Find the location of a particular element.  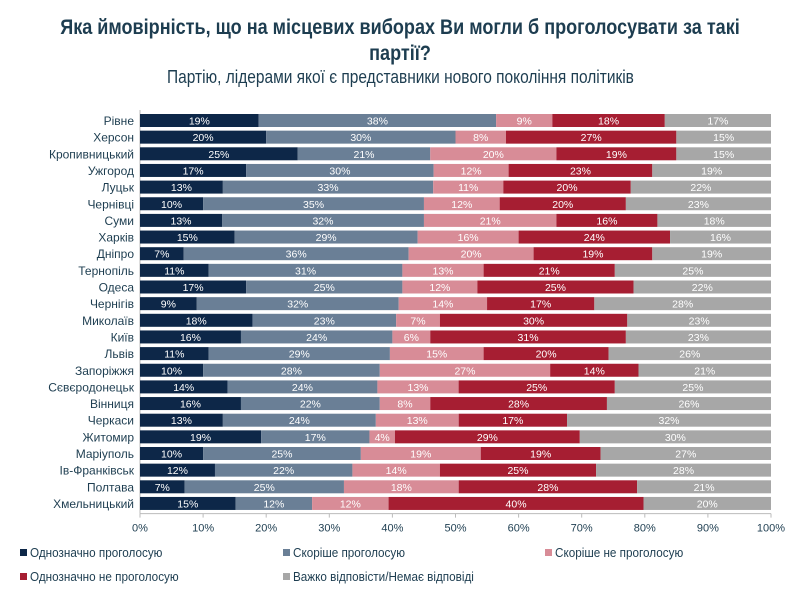

data-label: 22% is located at coordinates (700, 188).